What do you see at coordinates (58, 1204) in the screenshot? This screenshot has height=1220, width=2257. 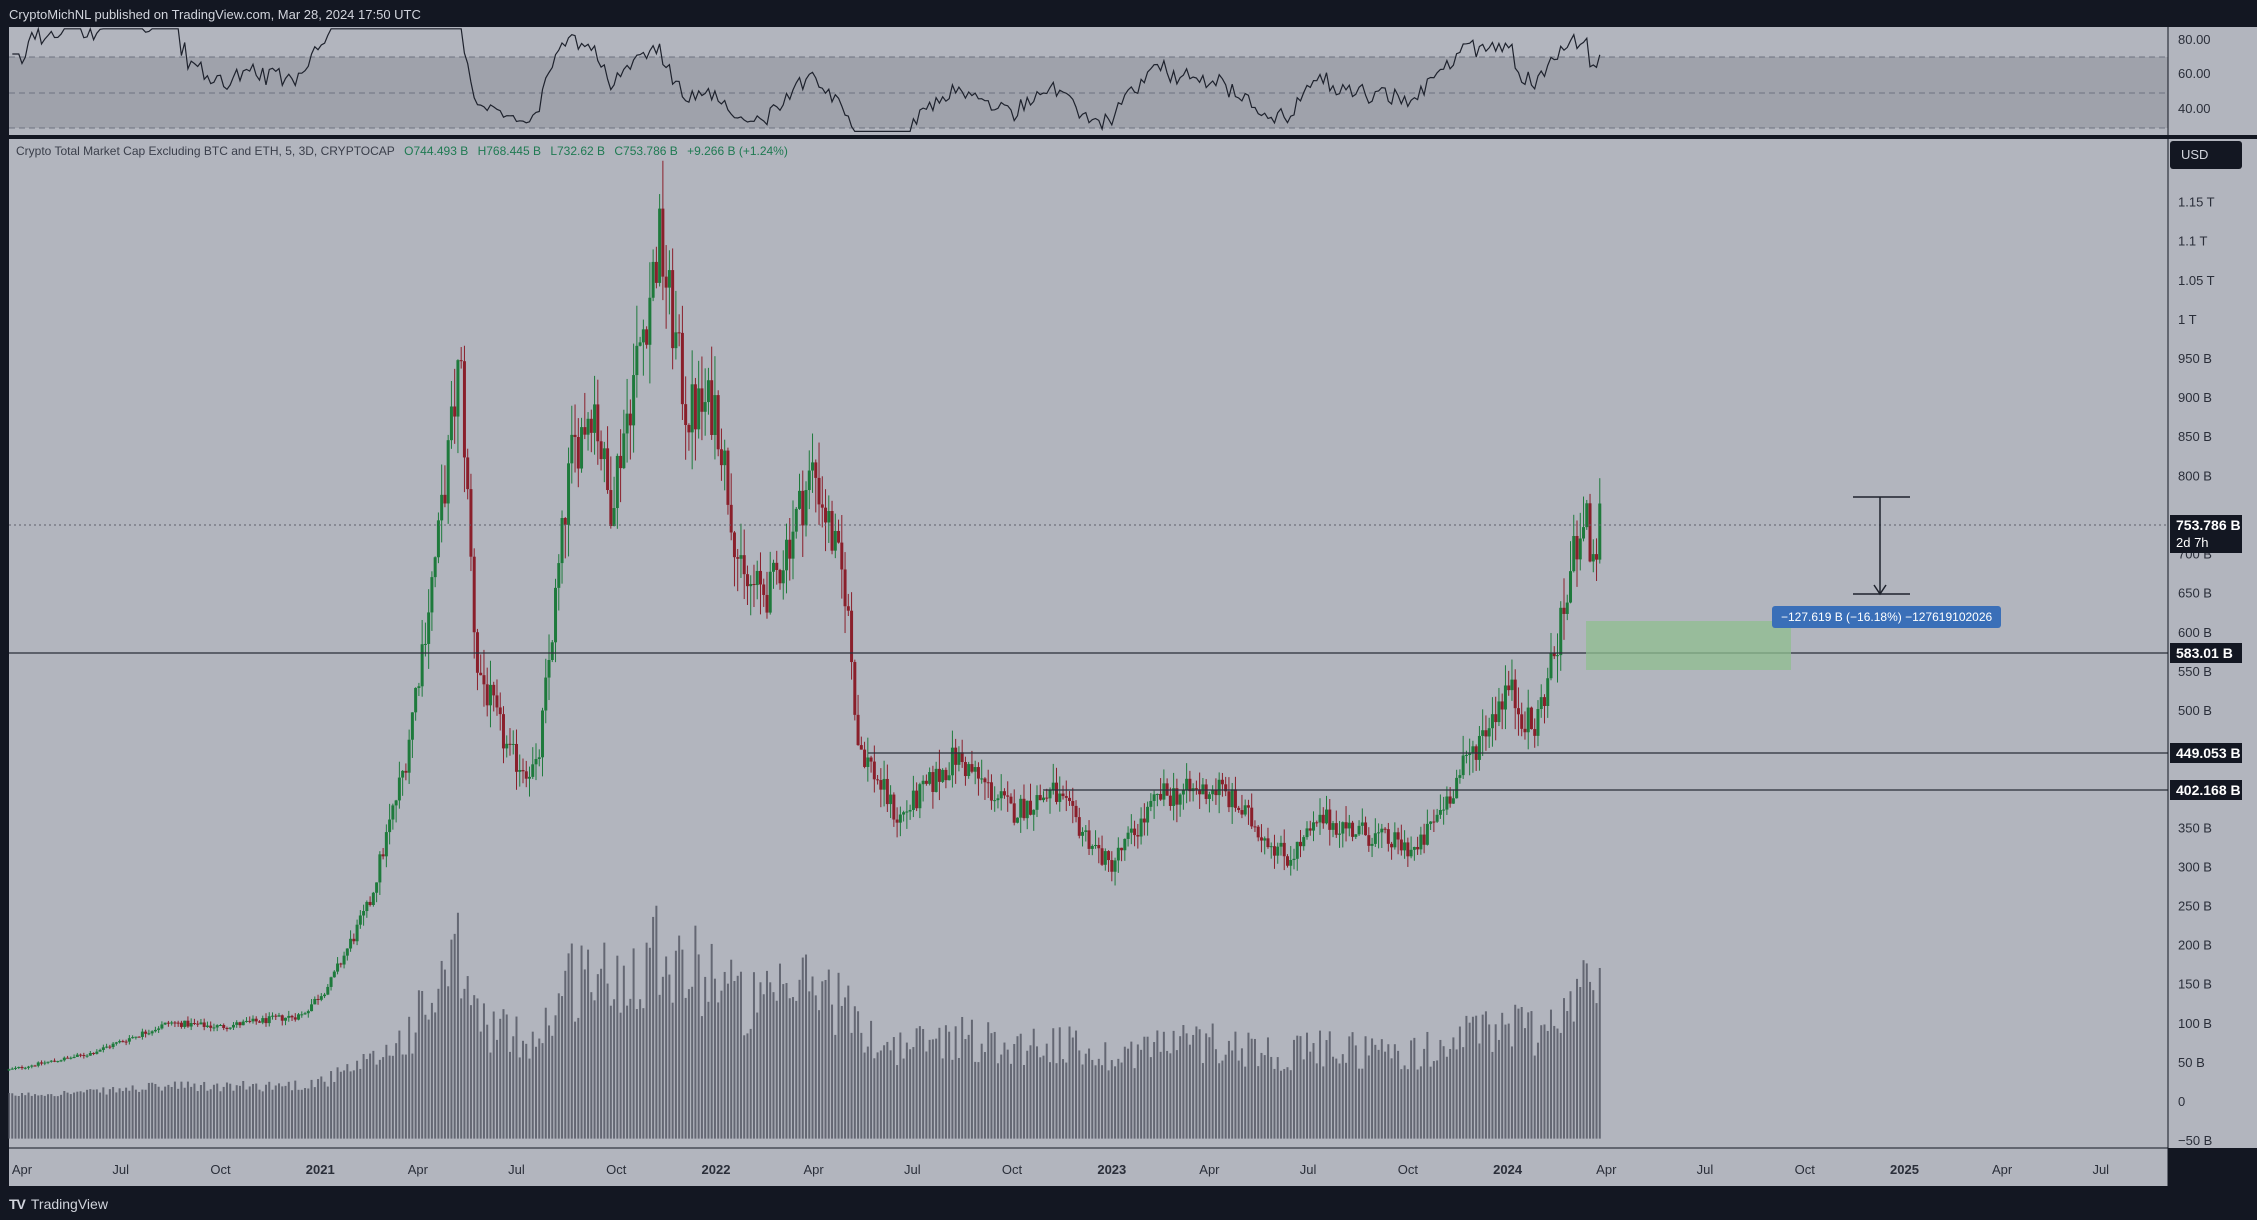 I see `tradingview-logo: TV TradingView` at bounding box center [58, 1204].